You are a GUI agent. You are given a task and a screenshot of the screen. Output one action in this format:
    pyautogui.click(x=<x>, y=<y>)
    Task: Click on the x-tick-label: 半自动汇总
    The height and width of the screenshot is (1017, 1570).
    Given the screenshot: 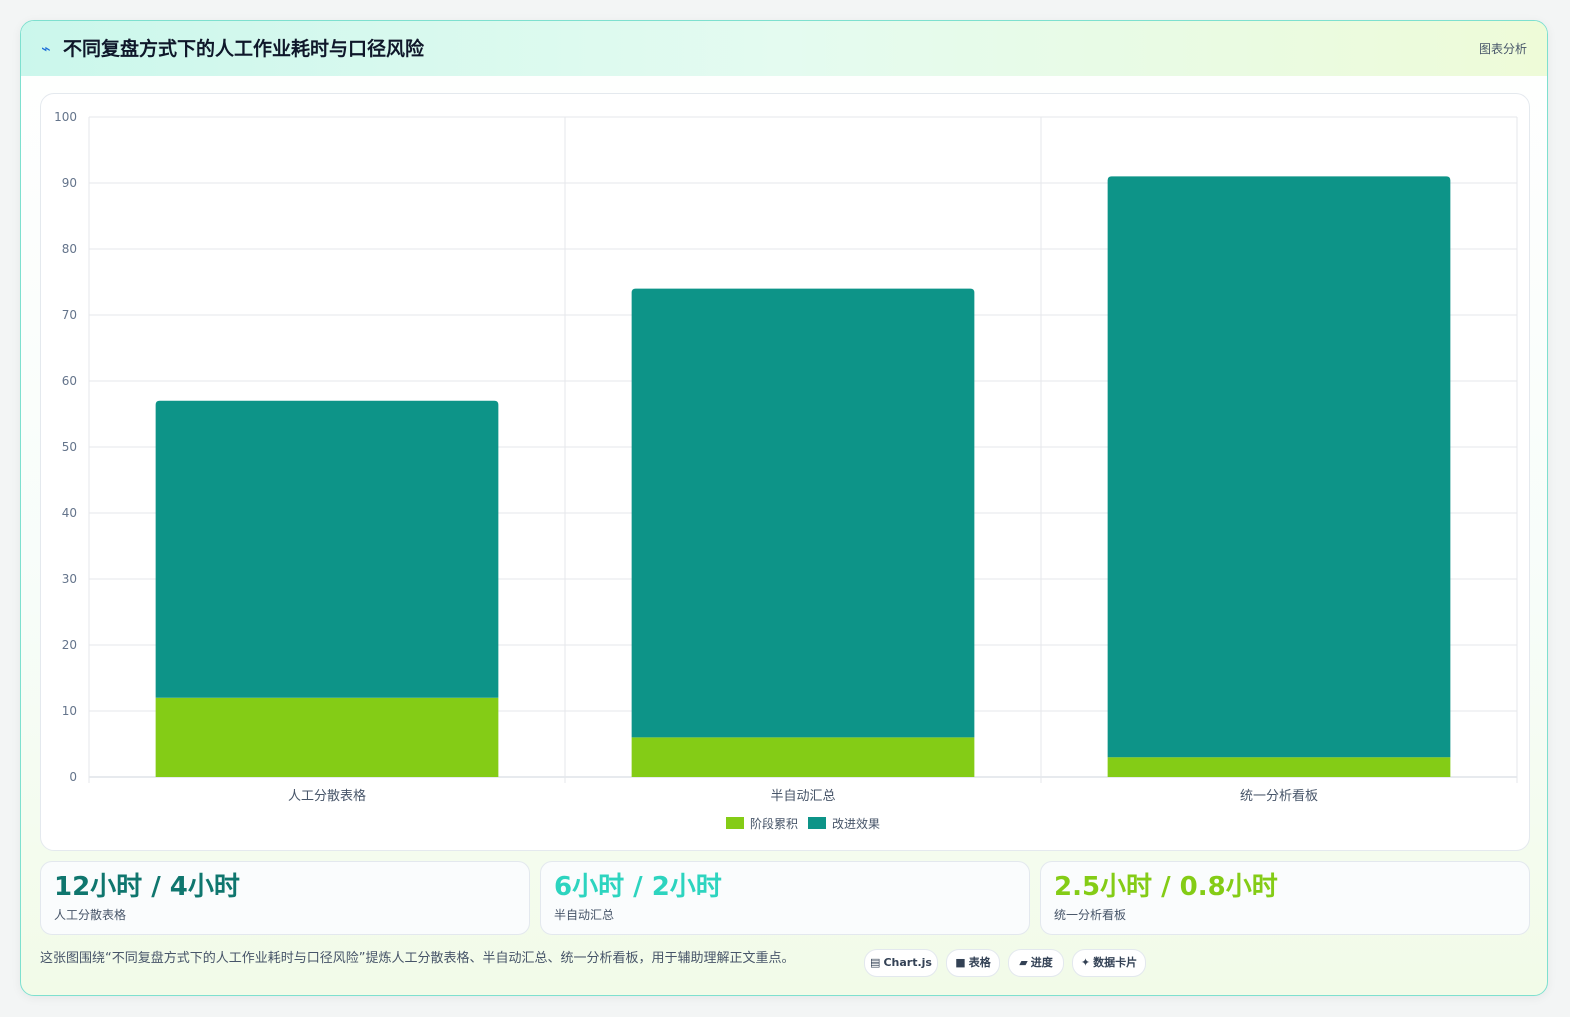 What is the action you would take?
    pyautogui.click(x=802, y=796)
    